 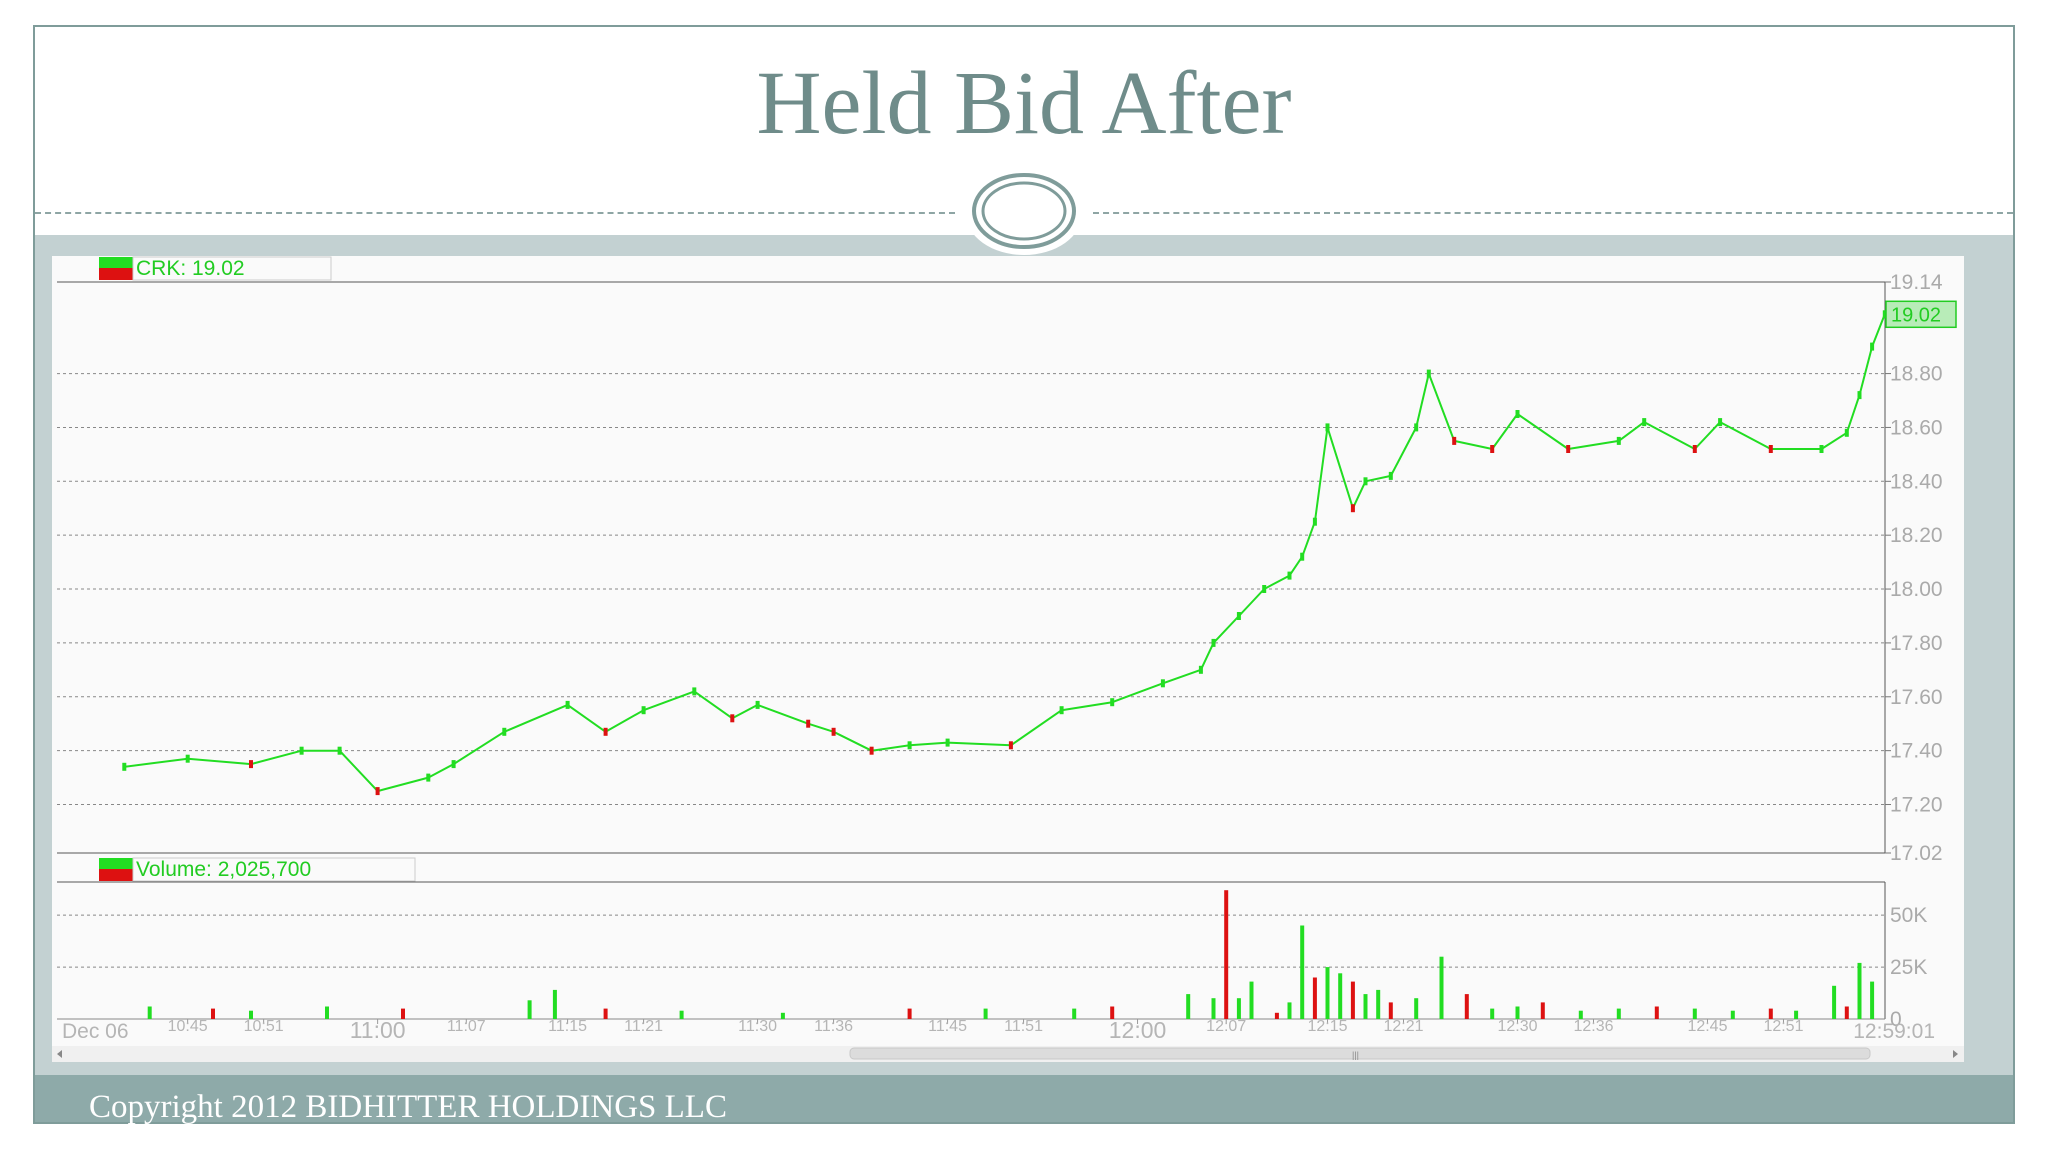 What do you see at coordinates (1916, 481) in the screenshot?
I see `price-tick-label-18-40: 18.40` at bounding box center [1916, 481].